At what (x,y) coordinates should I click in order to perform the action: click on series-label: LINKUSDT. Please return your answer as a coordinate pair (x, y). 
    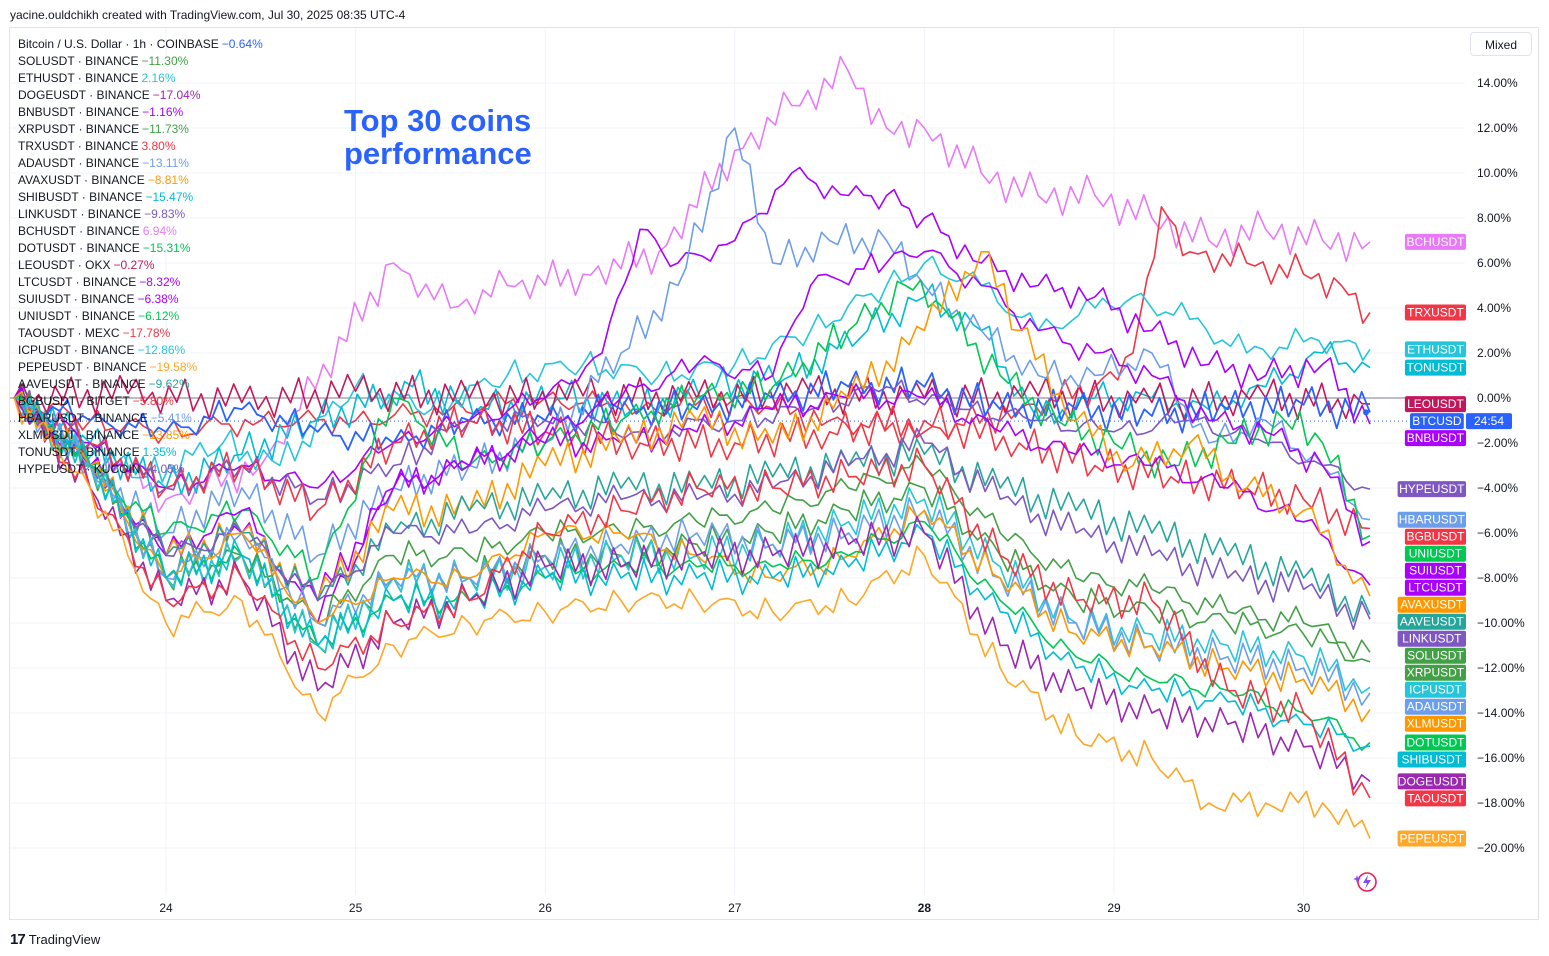
    Looking at the image, I should click on (1432, 639).